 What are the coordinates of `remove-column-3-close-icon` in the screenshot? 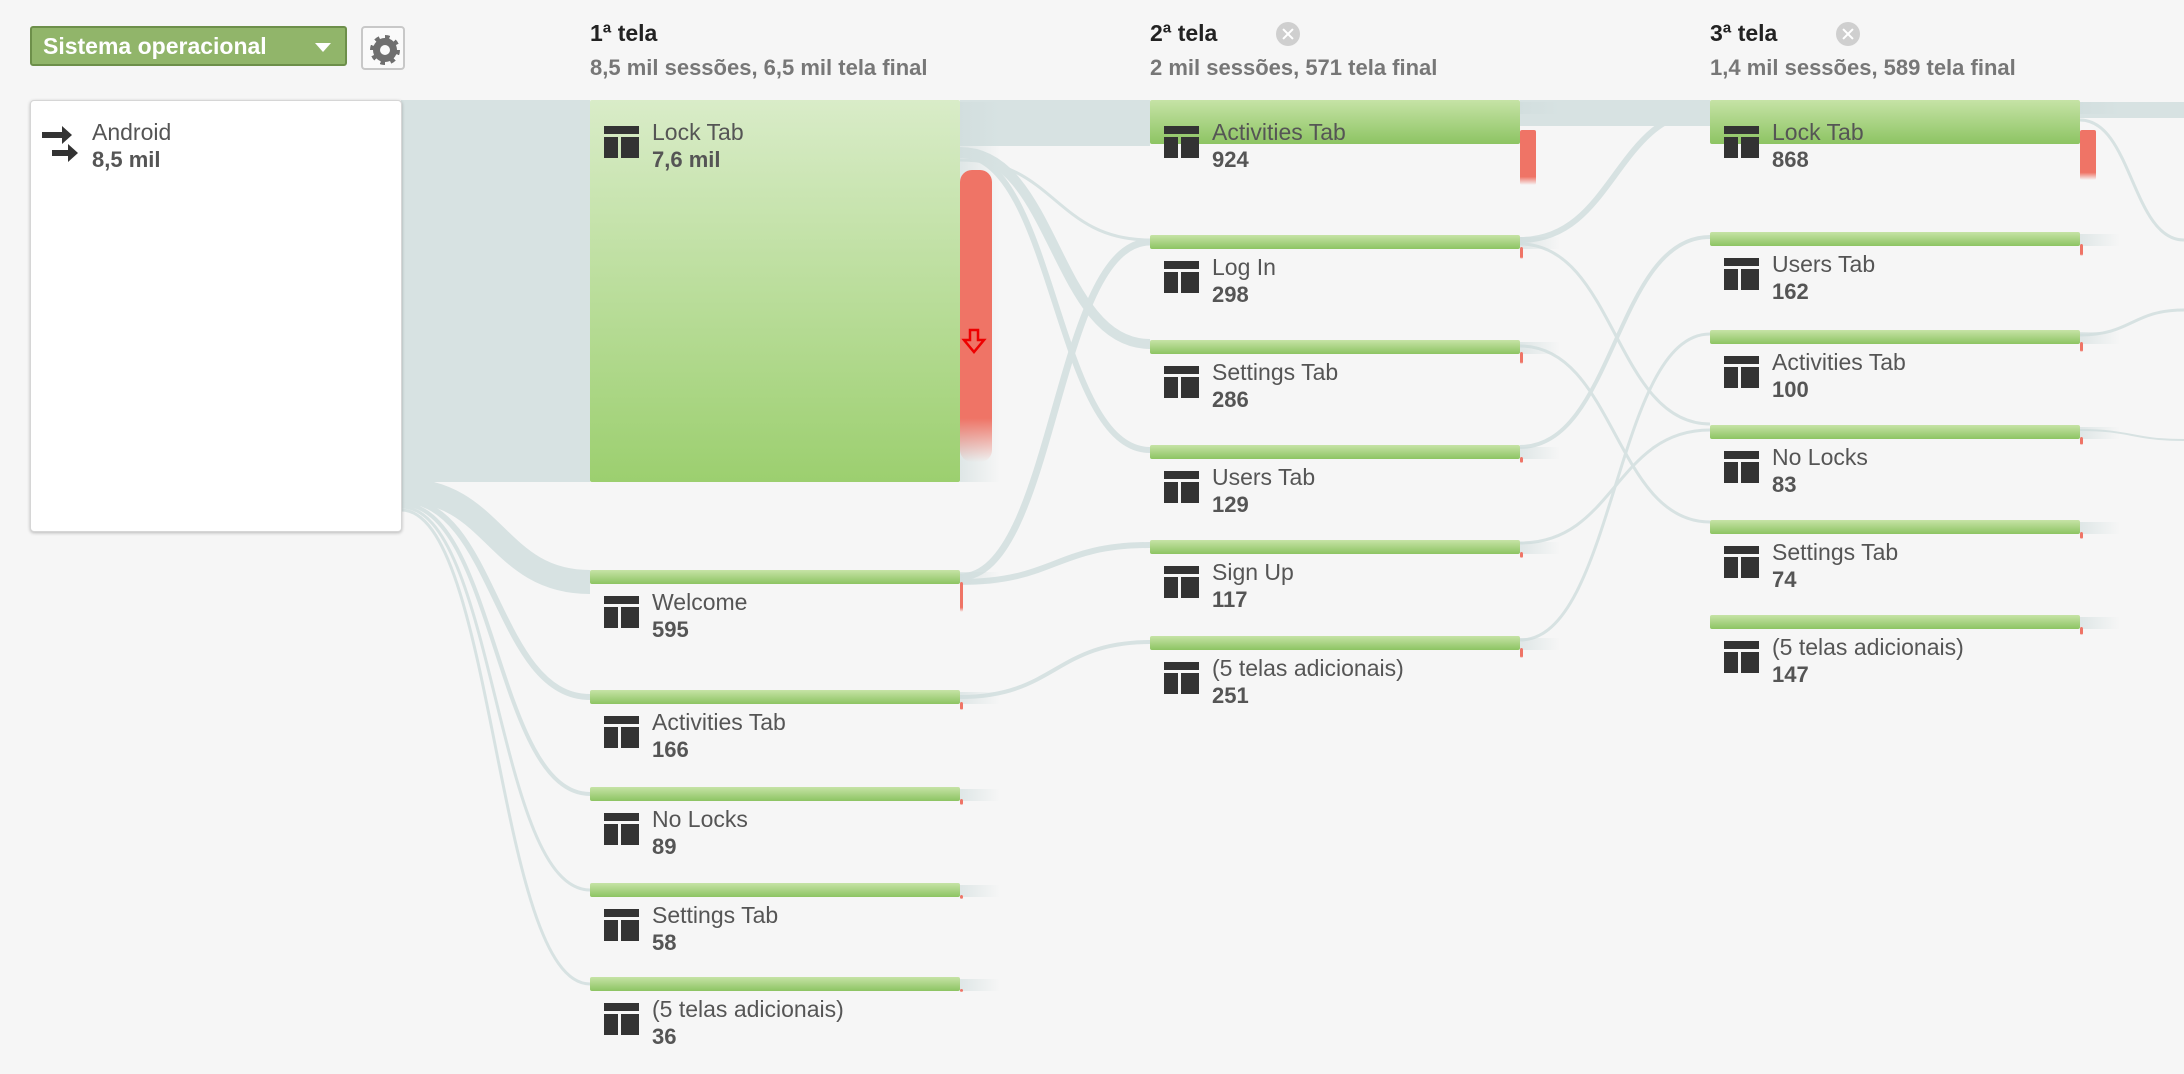 It's located at (1848, 34).